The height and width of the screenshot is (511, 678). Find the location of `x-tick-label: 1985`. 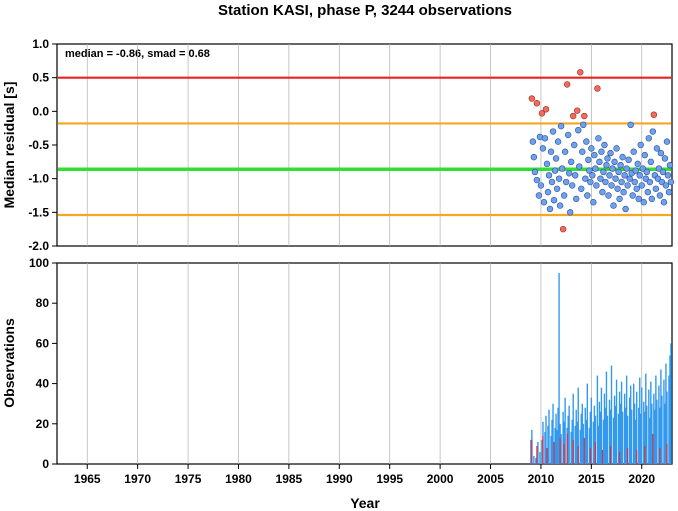

x-tick-label: 1985 is located at coordinates (289, 479).